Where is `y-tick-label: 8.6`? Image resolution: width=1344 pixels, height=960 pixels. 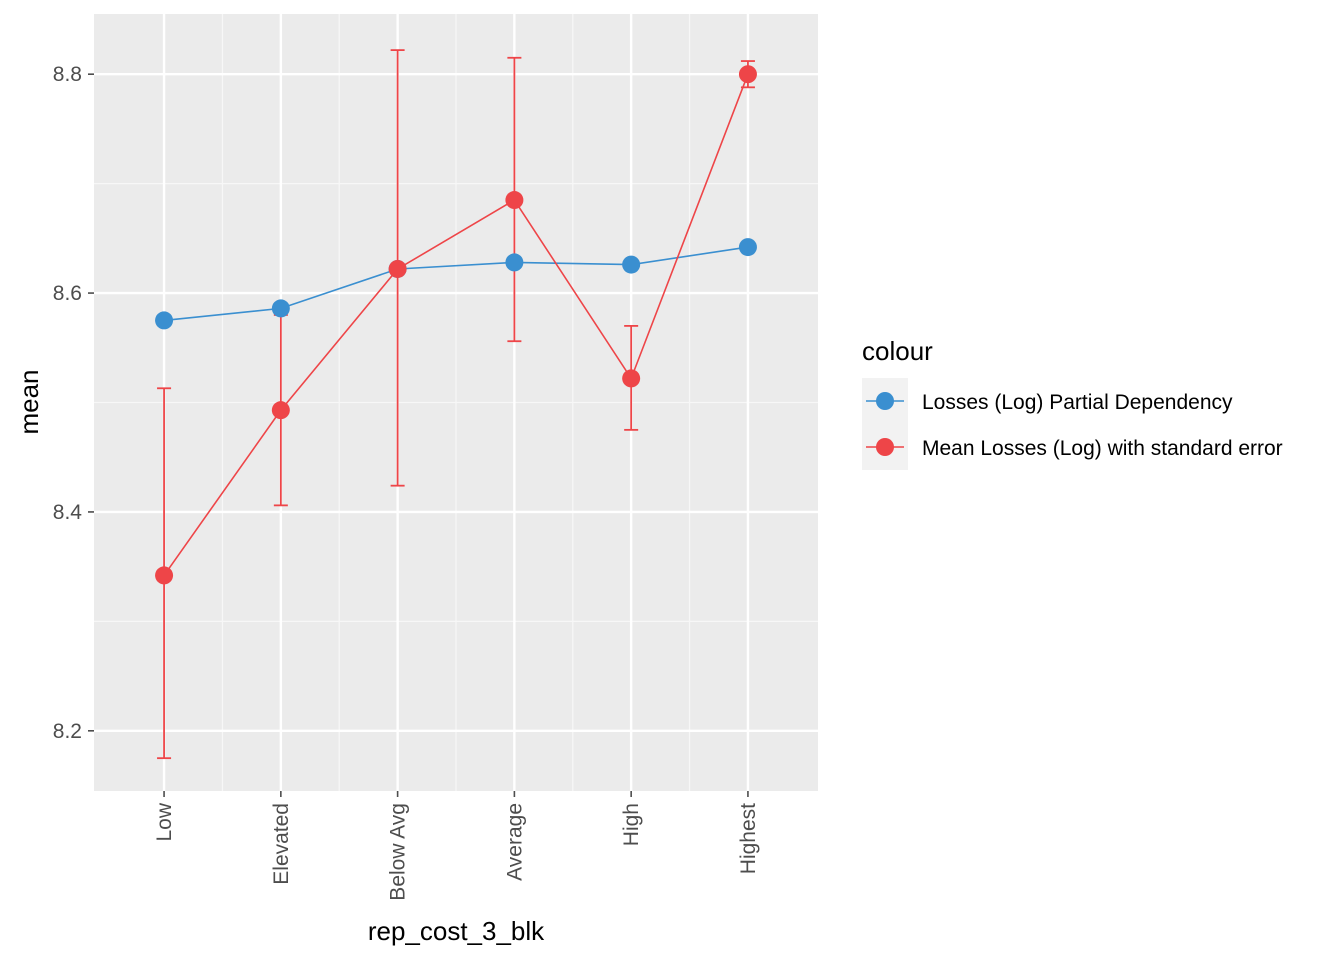 y-tick-label: 8.6 is located at coordinates (67, 293).